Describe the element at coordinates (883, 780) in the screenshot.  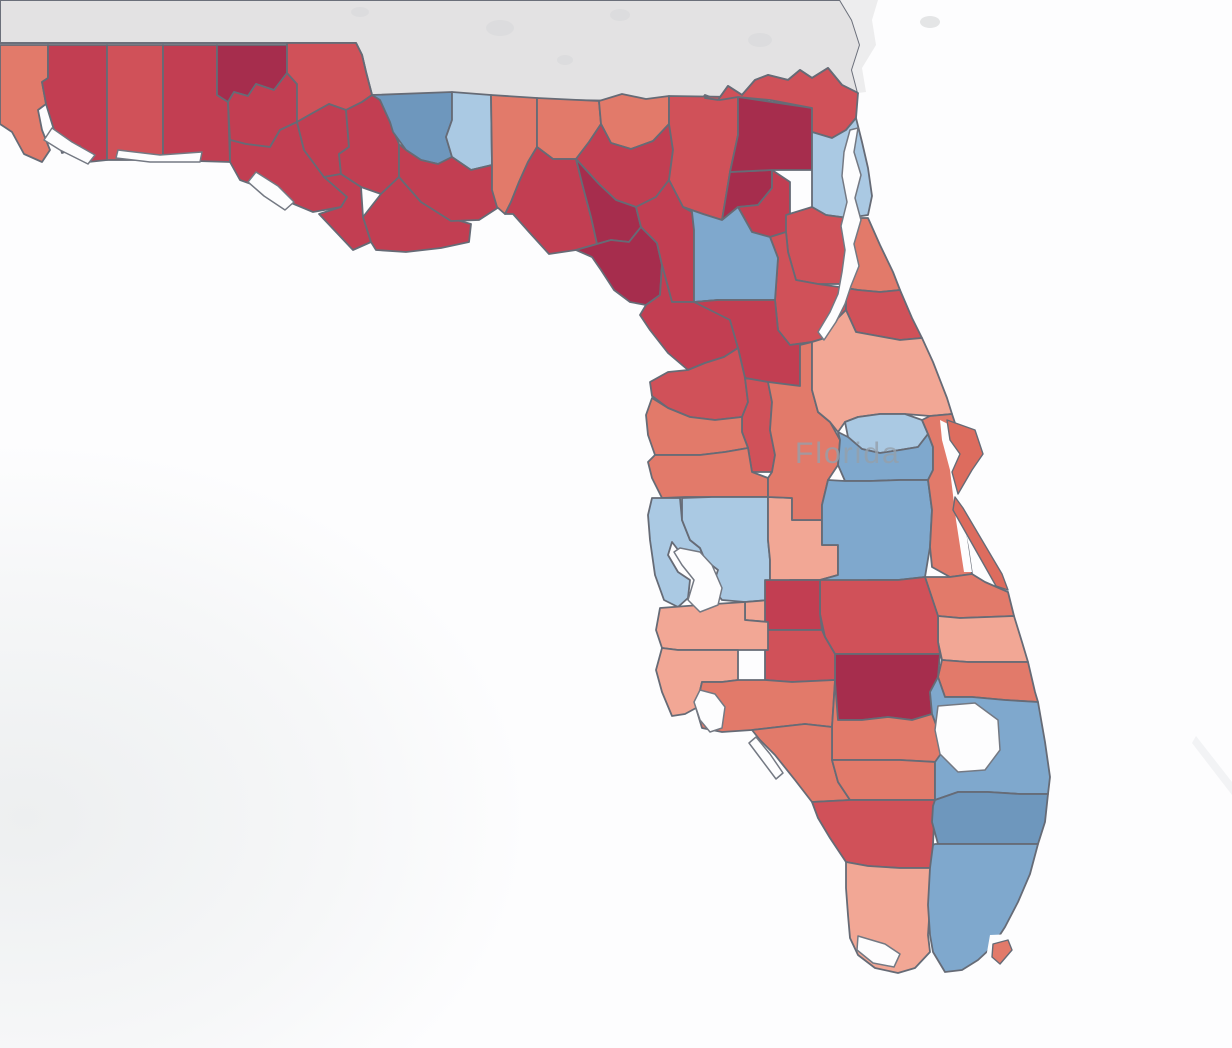
I see `county-hendry` at that location.